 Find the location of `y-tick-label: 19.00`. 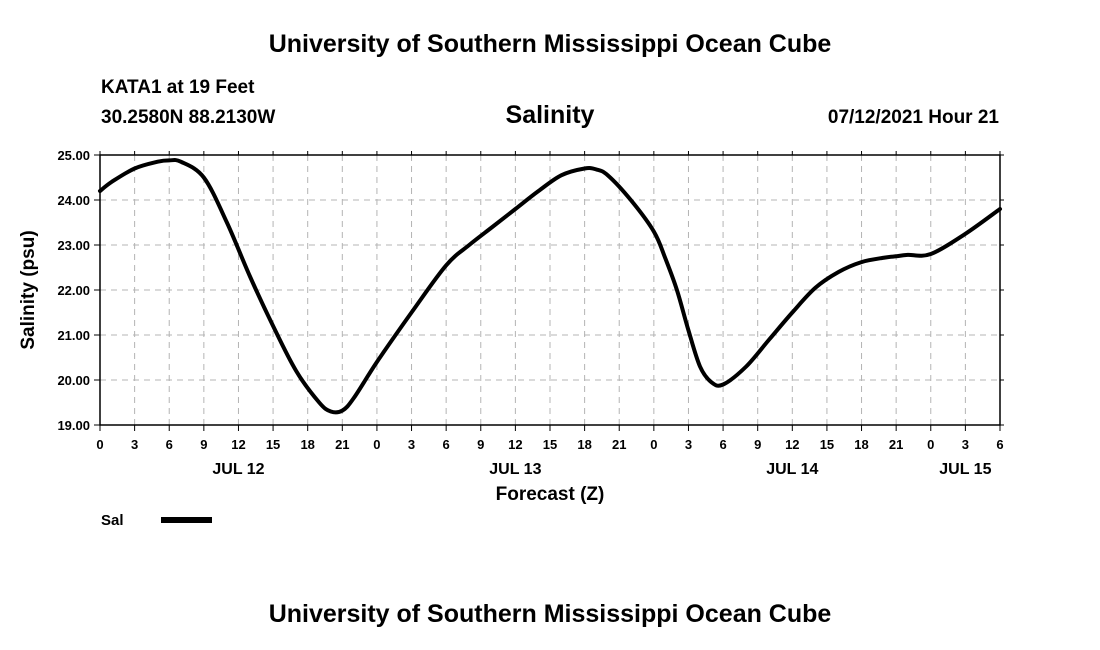

y-tick-label: 19.00 is located at coordinates (73, 425).